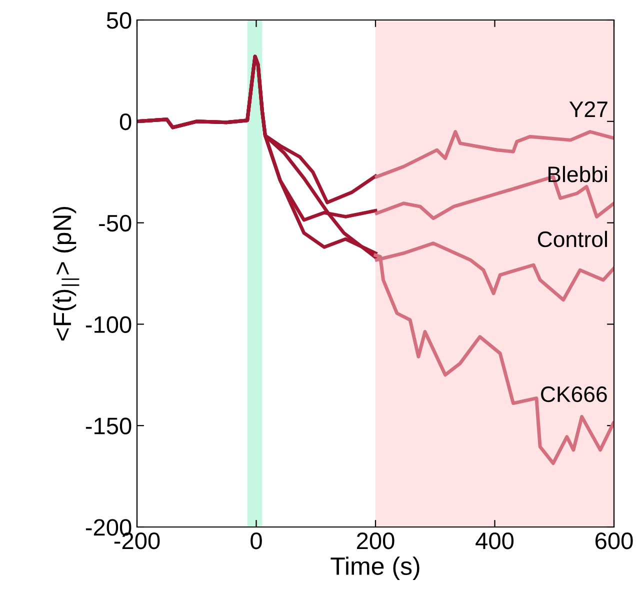  I want to click on series-label: Control, so click(572, 239).